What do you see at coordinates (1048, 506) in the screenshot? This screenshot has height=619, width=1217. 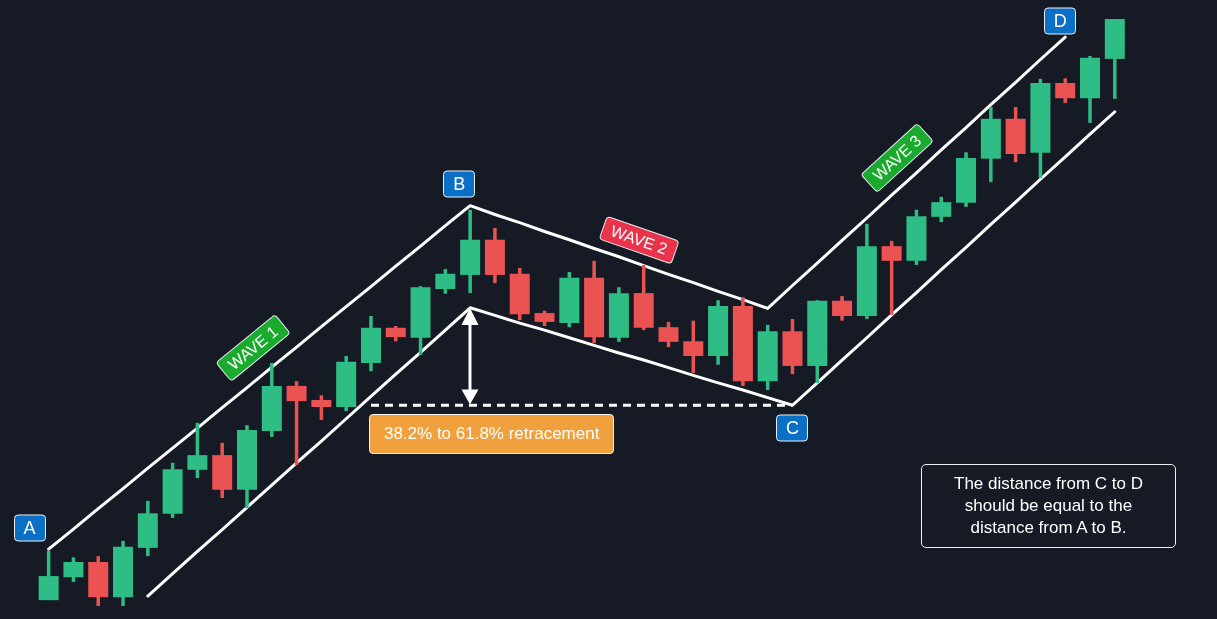 I see `annotation: The distance from C to D should be equal to the distance from A to B.` at bounding box center [1048, 506].